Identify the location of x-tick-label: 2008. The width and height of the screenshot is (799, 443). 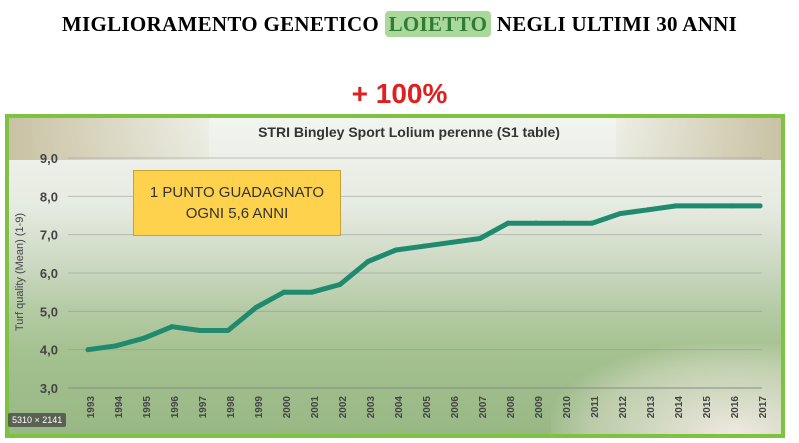
(511, 407).